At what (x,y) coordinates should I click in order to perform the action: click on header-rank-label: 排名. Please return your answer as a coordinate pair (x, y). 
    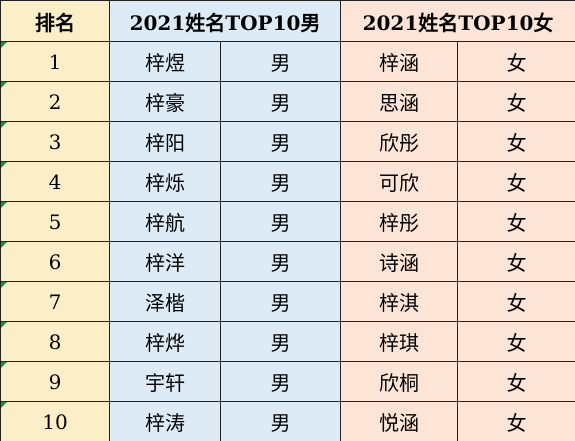
    Looking at the image, I should click on (55, 22).